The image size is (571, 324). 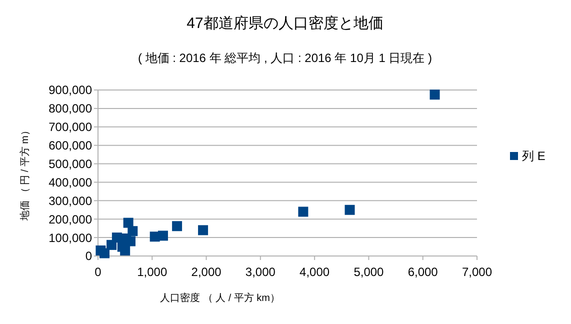 I want to click on x-tick-label: 7,000, so click(x=477, y=272).